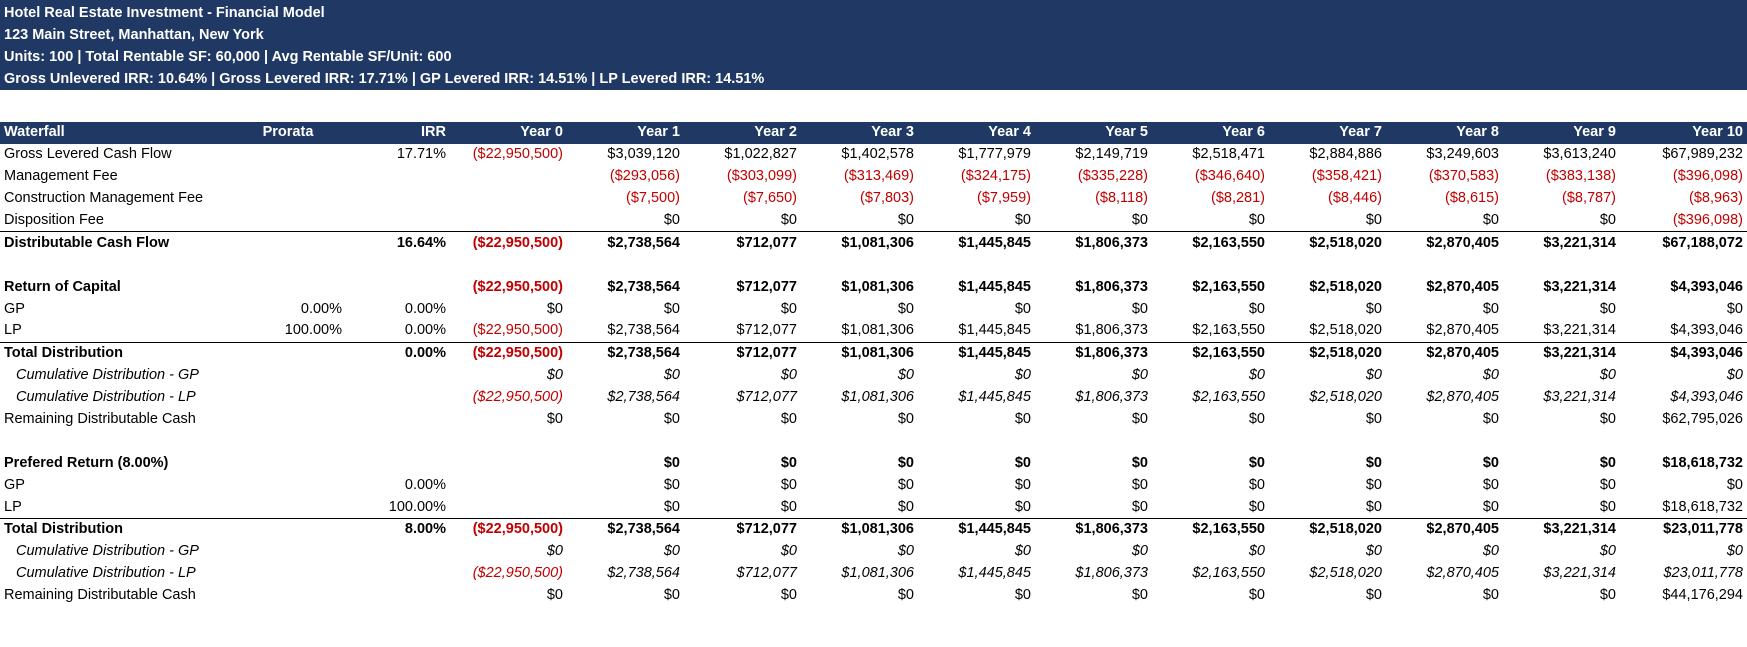  Describe the element at coordinates (115, 441) in the screenshot. I see `row-label` at that location.